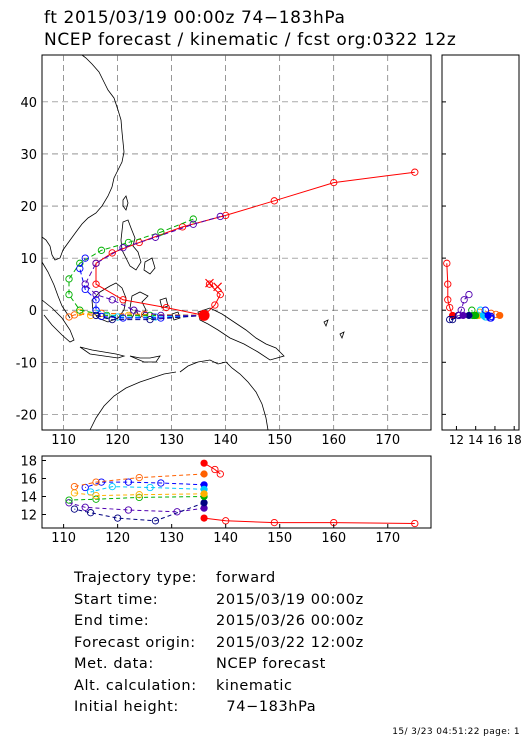 Image resolution: width=532 pixels, height=752 pixels. Describe the element at coordinates (218, 287) in the screenshot. I see `cross-marker` at that location.